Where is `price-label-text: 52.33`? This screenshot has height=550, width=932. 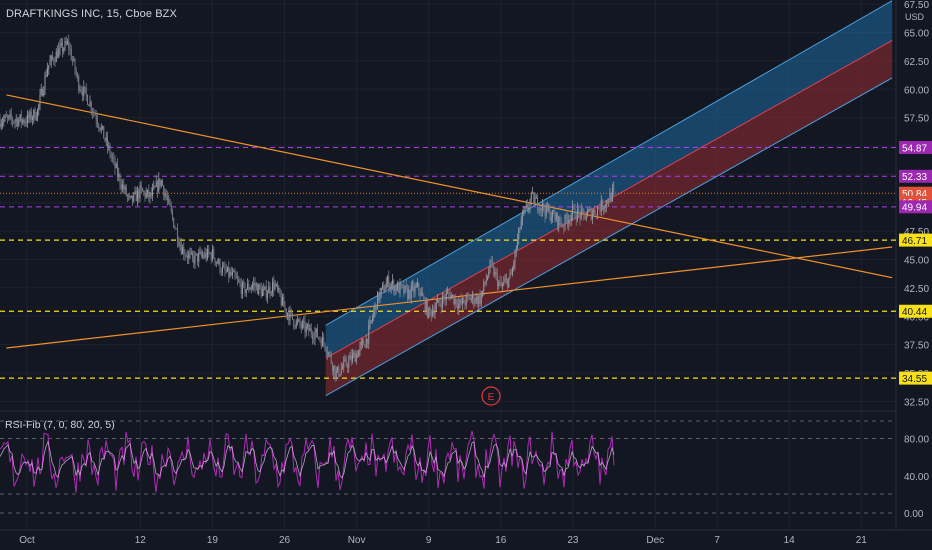
price-label-text: 52.33 is located at coordinates (914, 177).